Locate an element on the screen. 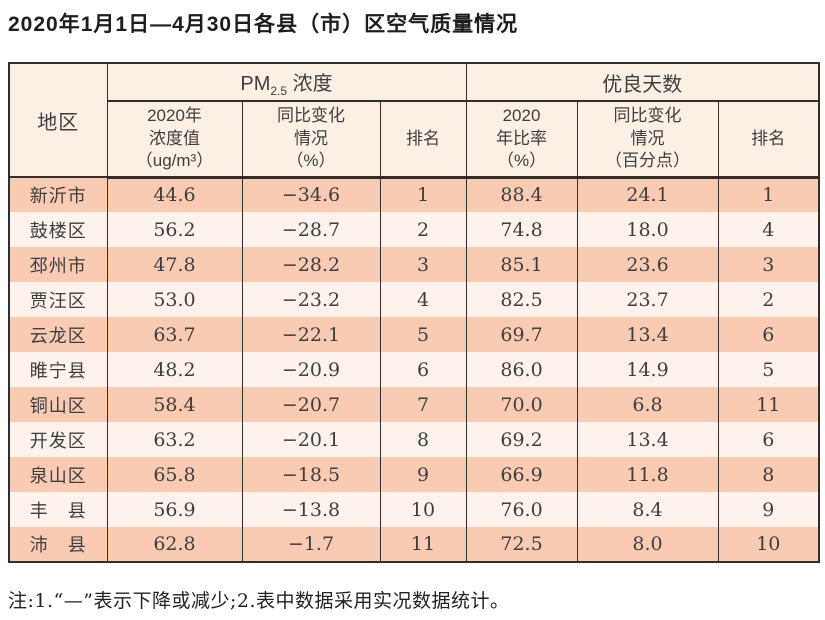 Image resolution: width=825 pixels, height=620 pixels. region-cell: 开发区 is located at coordinates (57, 439).